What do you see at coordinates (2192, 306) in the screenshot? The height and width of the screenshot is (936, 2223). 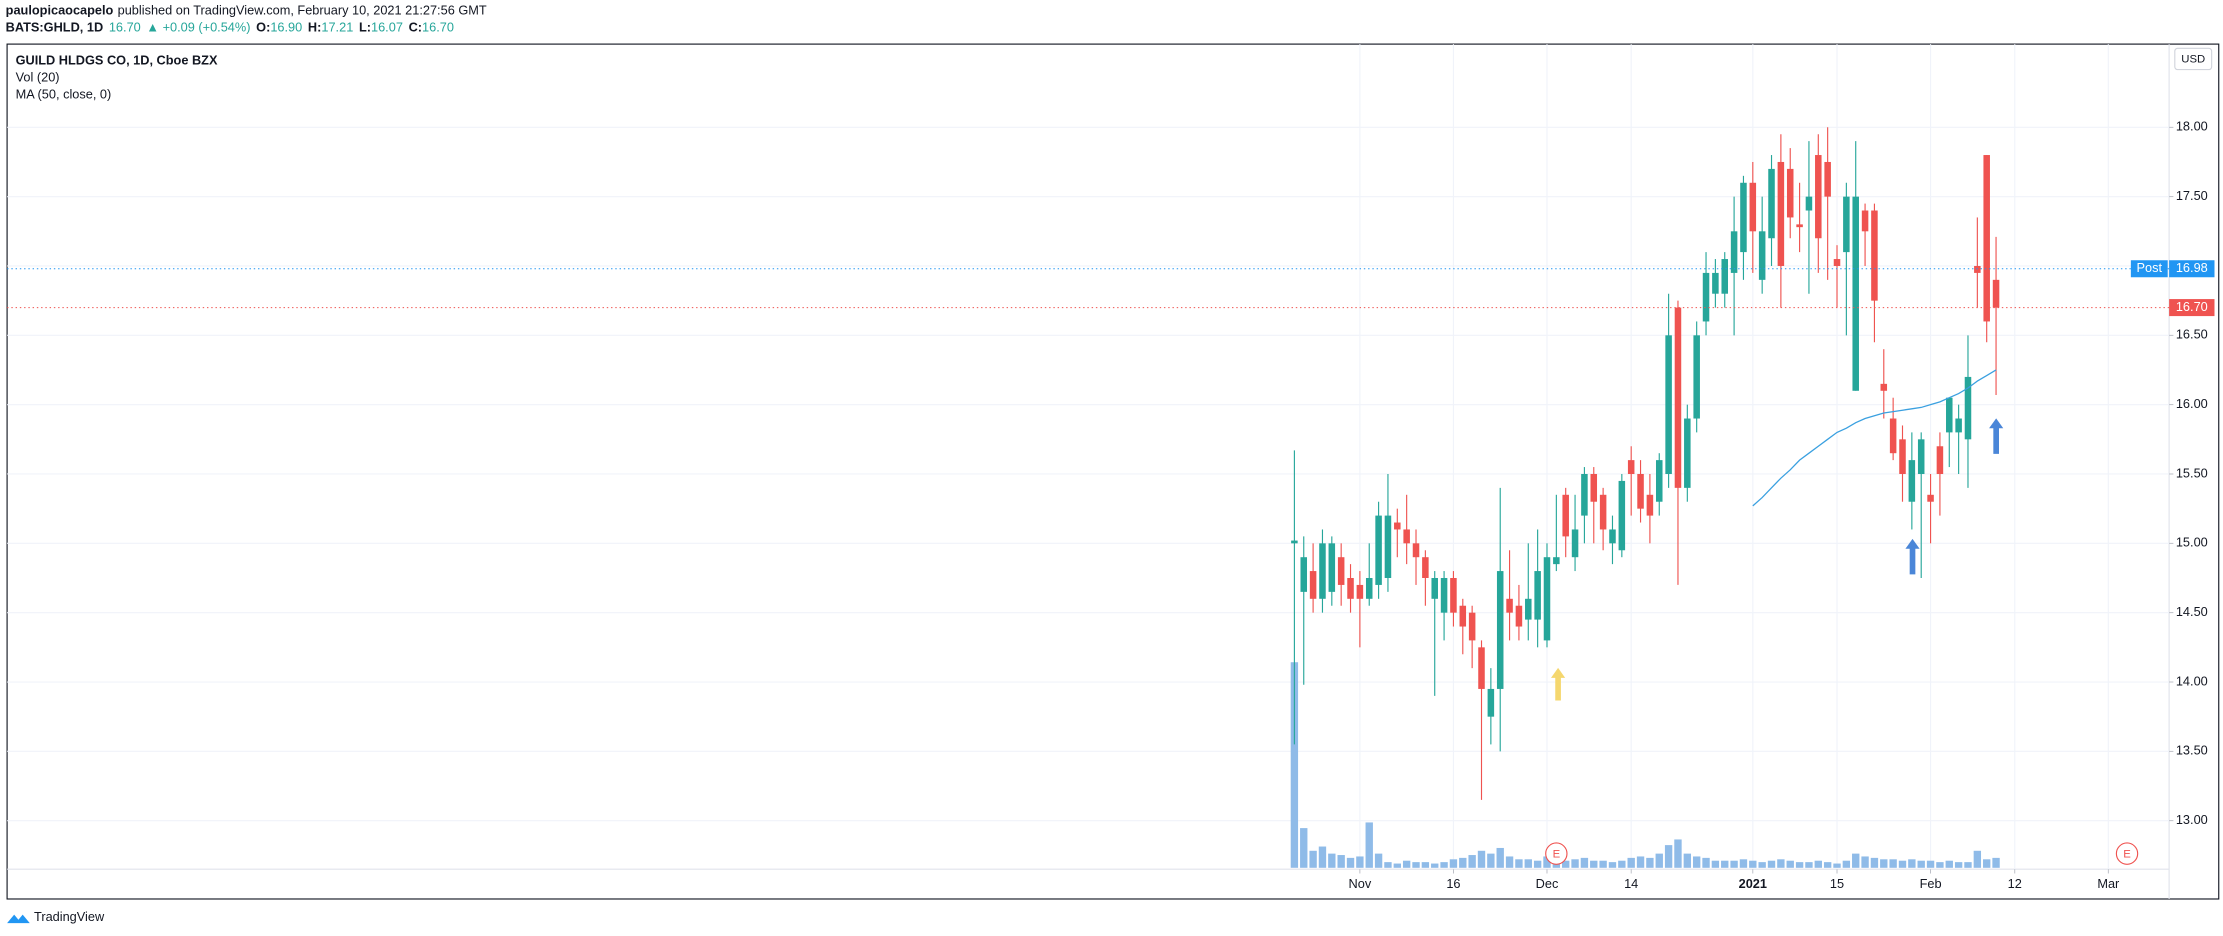 I see `price-label: 16.70` at bounding box center [2192, 306].